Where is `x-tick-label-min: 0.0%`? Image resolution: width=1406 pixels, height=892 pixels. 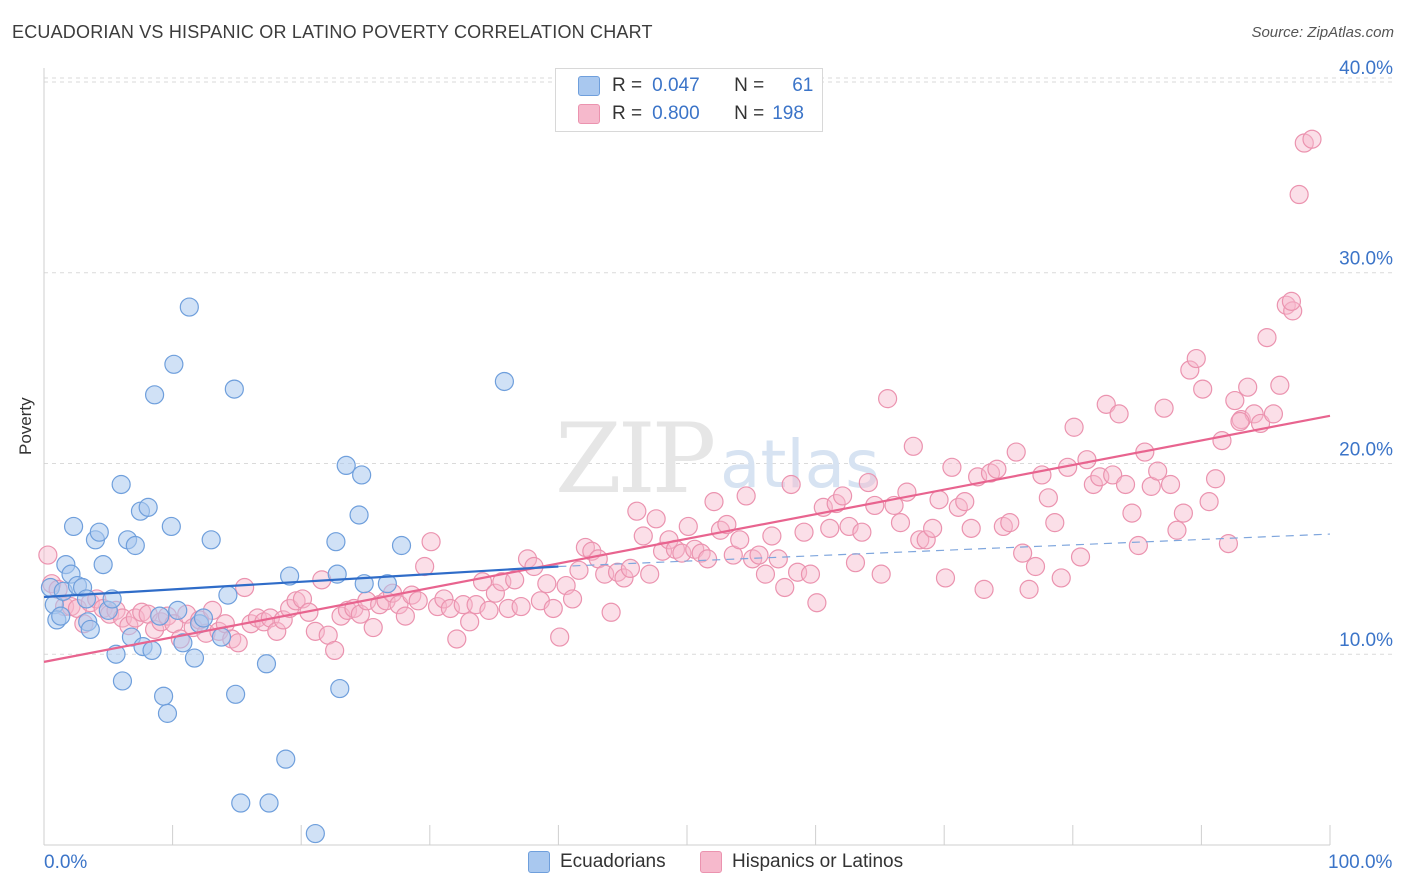 x-tick-label-min: 0.0% is located at coordinates (66, 862).